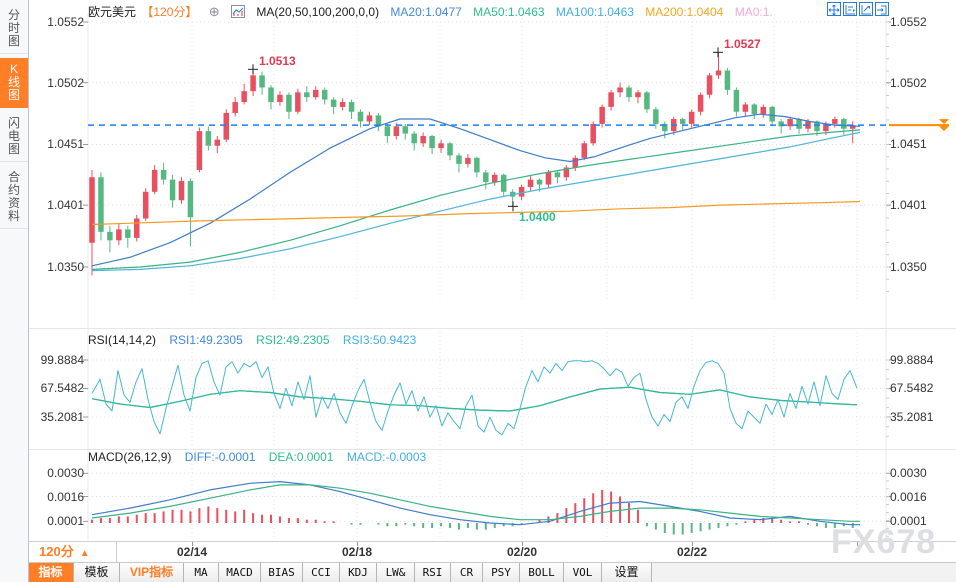 This screenshot has height=582, width=956. What do you see at coordinates (501, 572) in the screenshot?
I see `indicator-tab-PSY: PSY` at bounding box center [501, 572].